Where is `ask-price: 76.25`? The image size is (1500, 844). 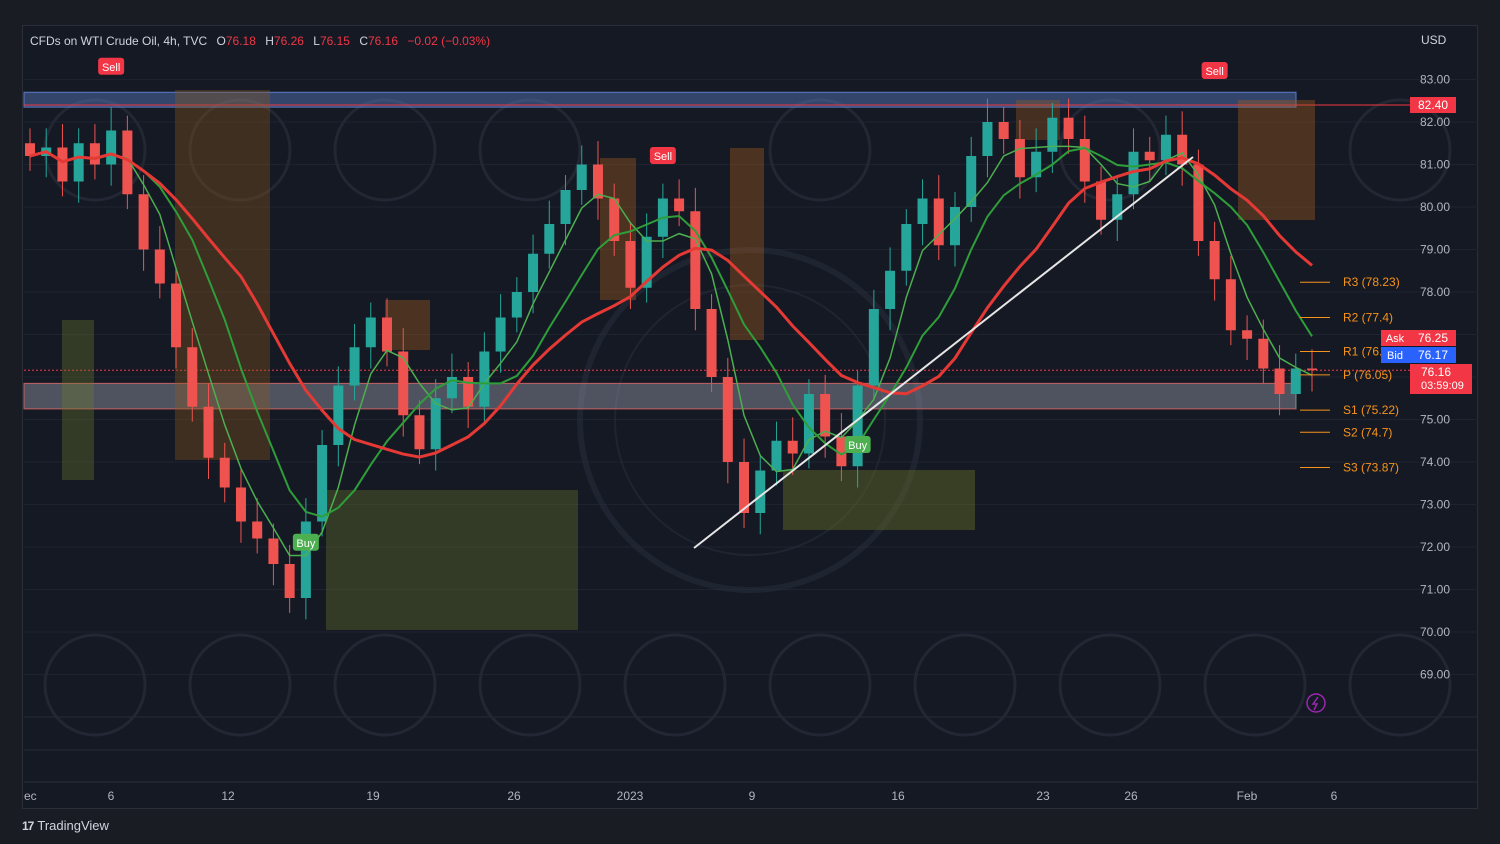
ask-price: 76.25 is located at coordinates (1433, 338).